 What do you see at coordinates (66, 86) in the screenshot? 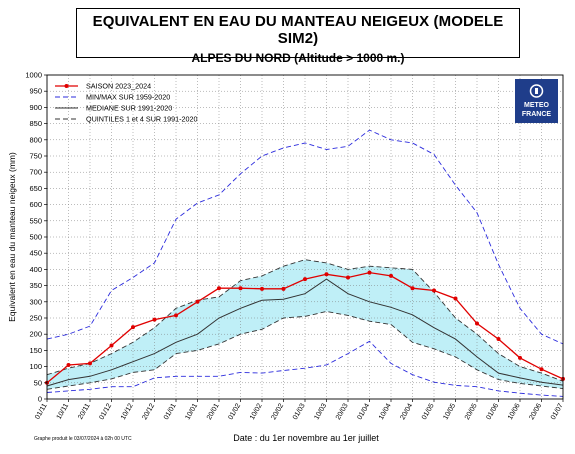
I see `legend-marker` at bounding box center [66, 86].